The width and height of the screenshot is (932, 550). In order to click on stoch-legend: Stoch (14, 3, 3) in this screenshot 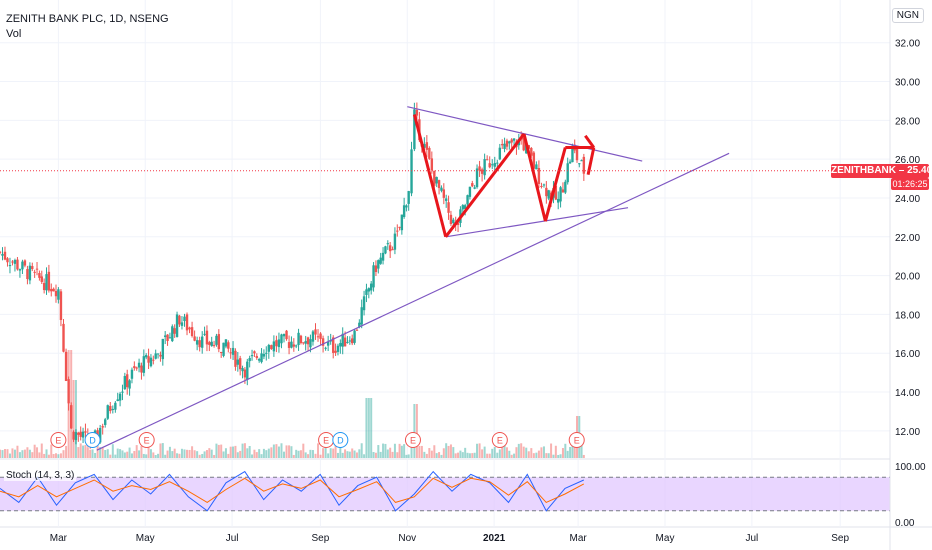, I will do `click(40, 475)`.